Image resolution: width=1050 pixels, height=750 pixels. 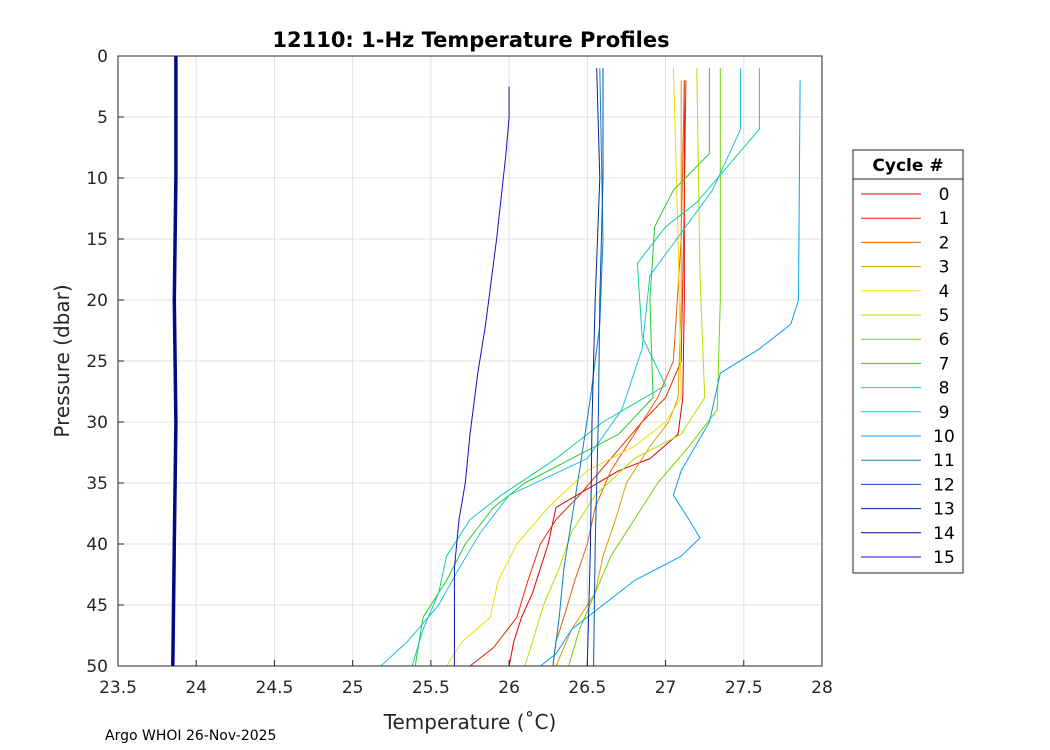 I want to click on legend-title: Cycle #, so click(x=907, y=166).